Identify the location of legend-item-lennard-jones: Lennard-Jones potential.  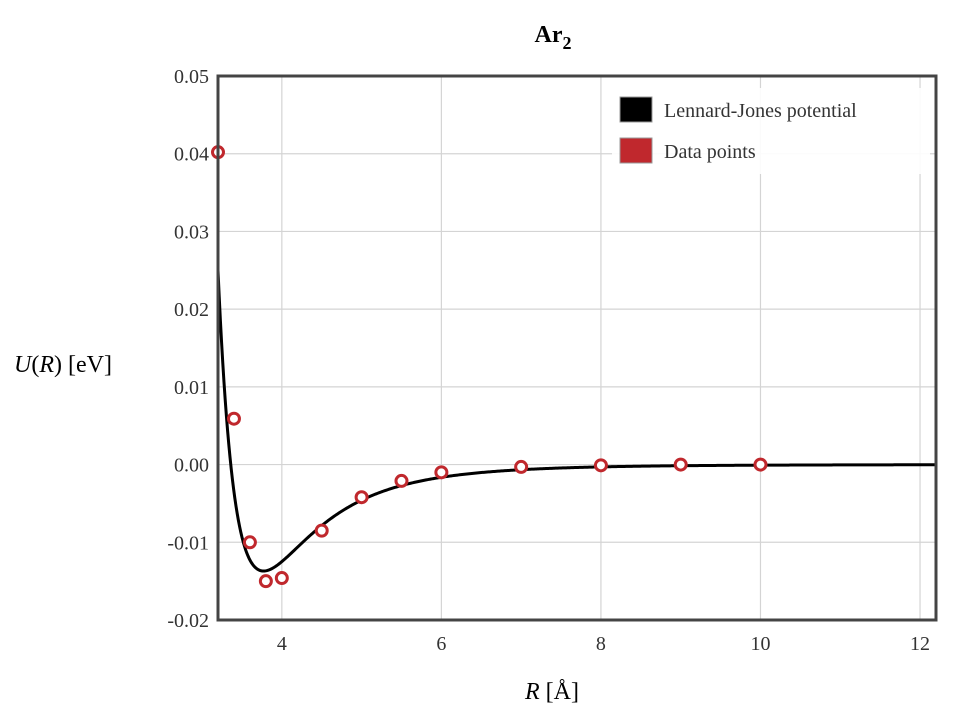
(738, 109).